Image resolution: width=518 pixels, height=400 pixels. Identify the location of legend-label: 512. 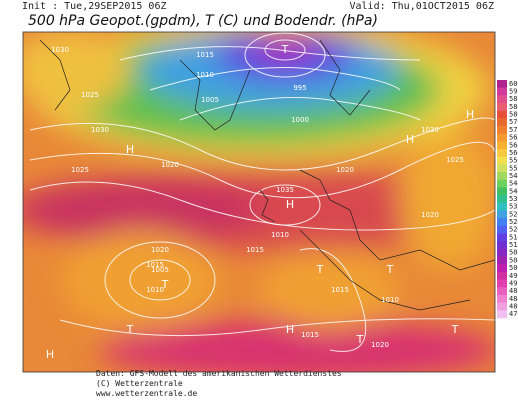
(513, 245).